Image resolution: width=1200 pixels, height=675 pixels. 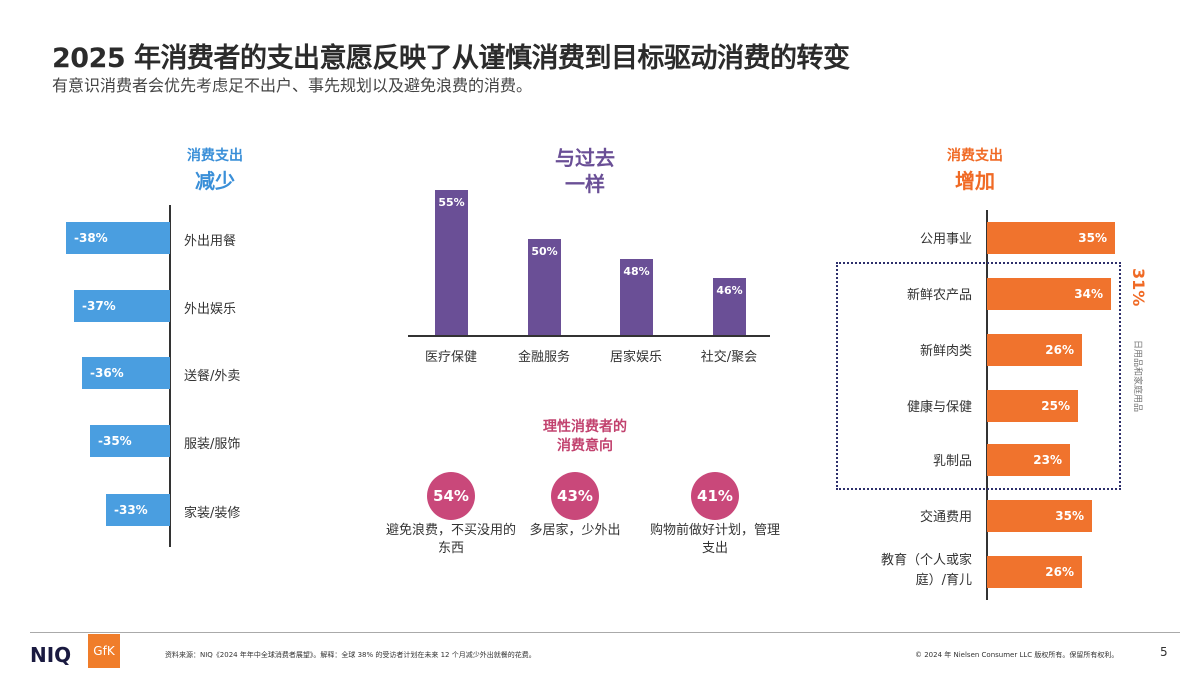 What do you see at coordinates (212, 376) in the screenshot?
I see `decrease-category-label: 送餐/外卖` at bounding box center [212, 376].